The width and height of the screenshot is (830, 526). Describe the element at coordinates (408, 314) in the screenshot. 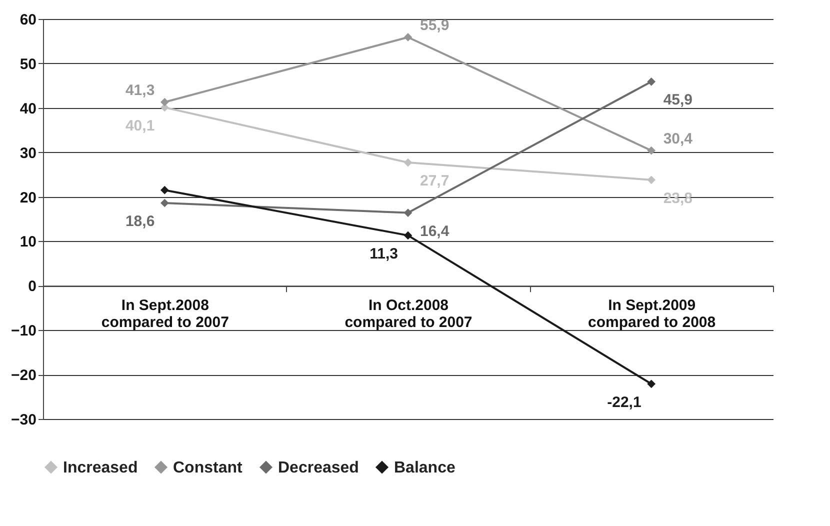

I see `x-tick-label: In Oct.2008 compared to 2007` at that location.